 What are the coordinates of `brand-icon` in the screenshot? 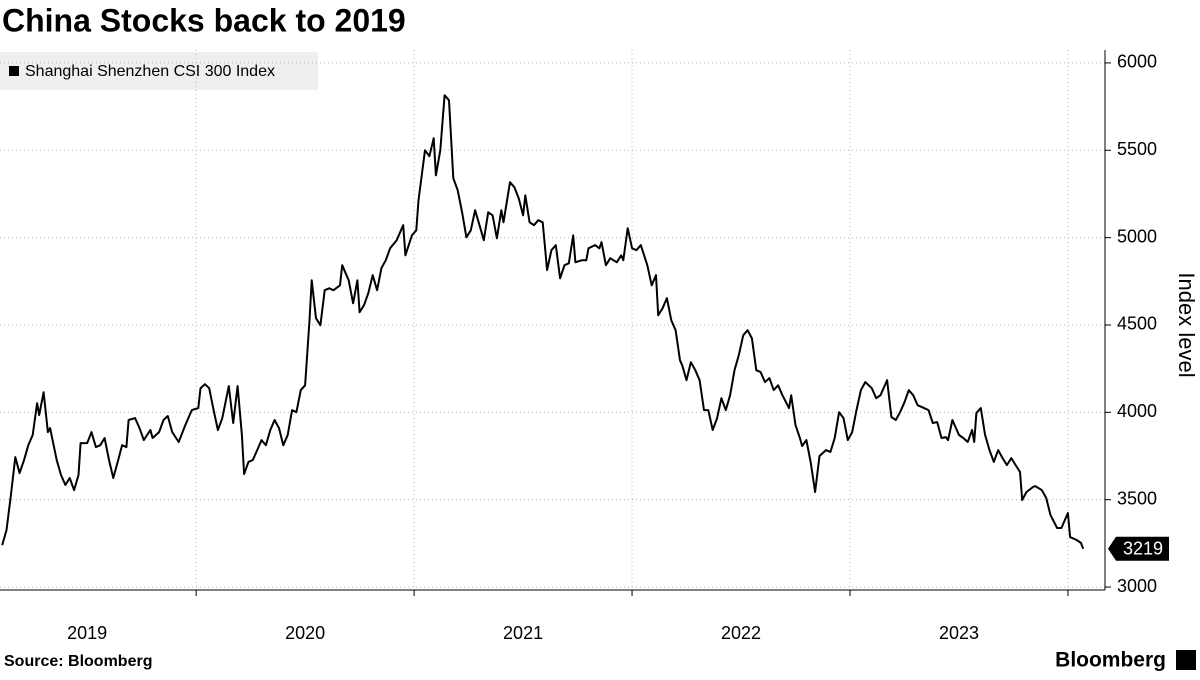 It's located at (1186, 660).